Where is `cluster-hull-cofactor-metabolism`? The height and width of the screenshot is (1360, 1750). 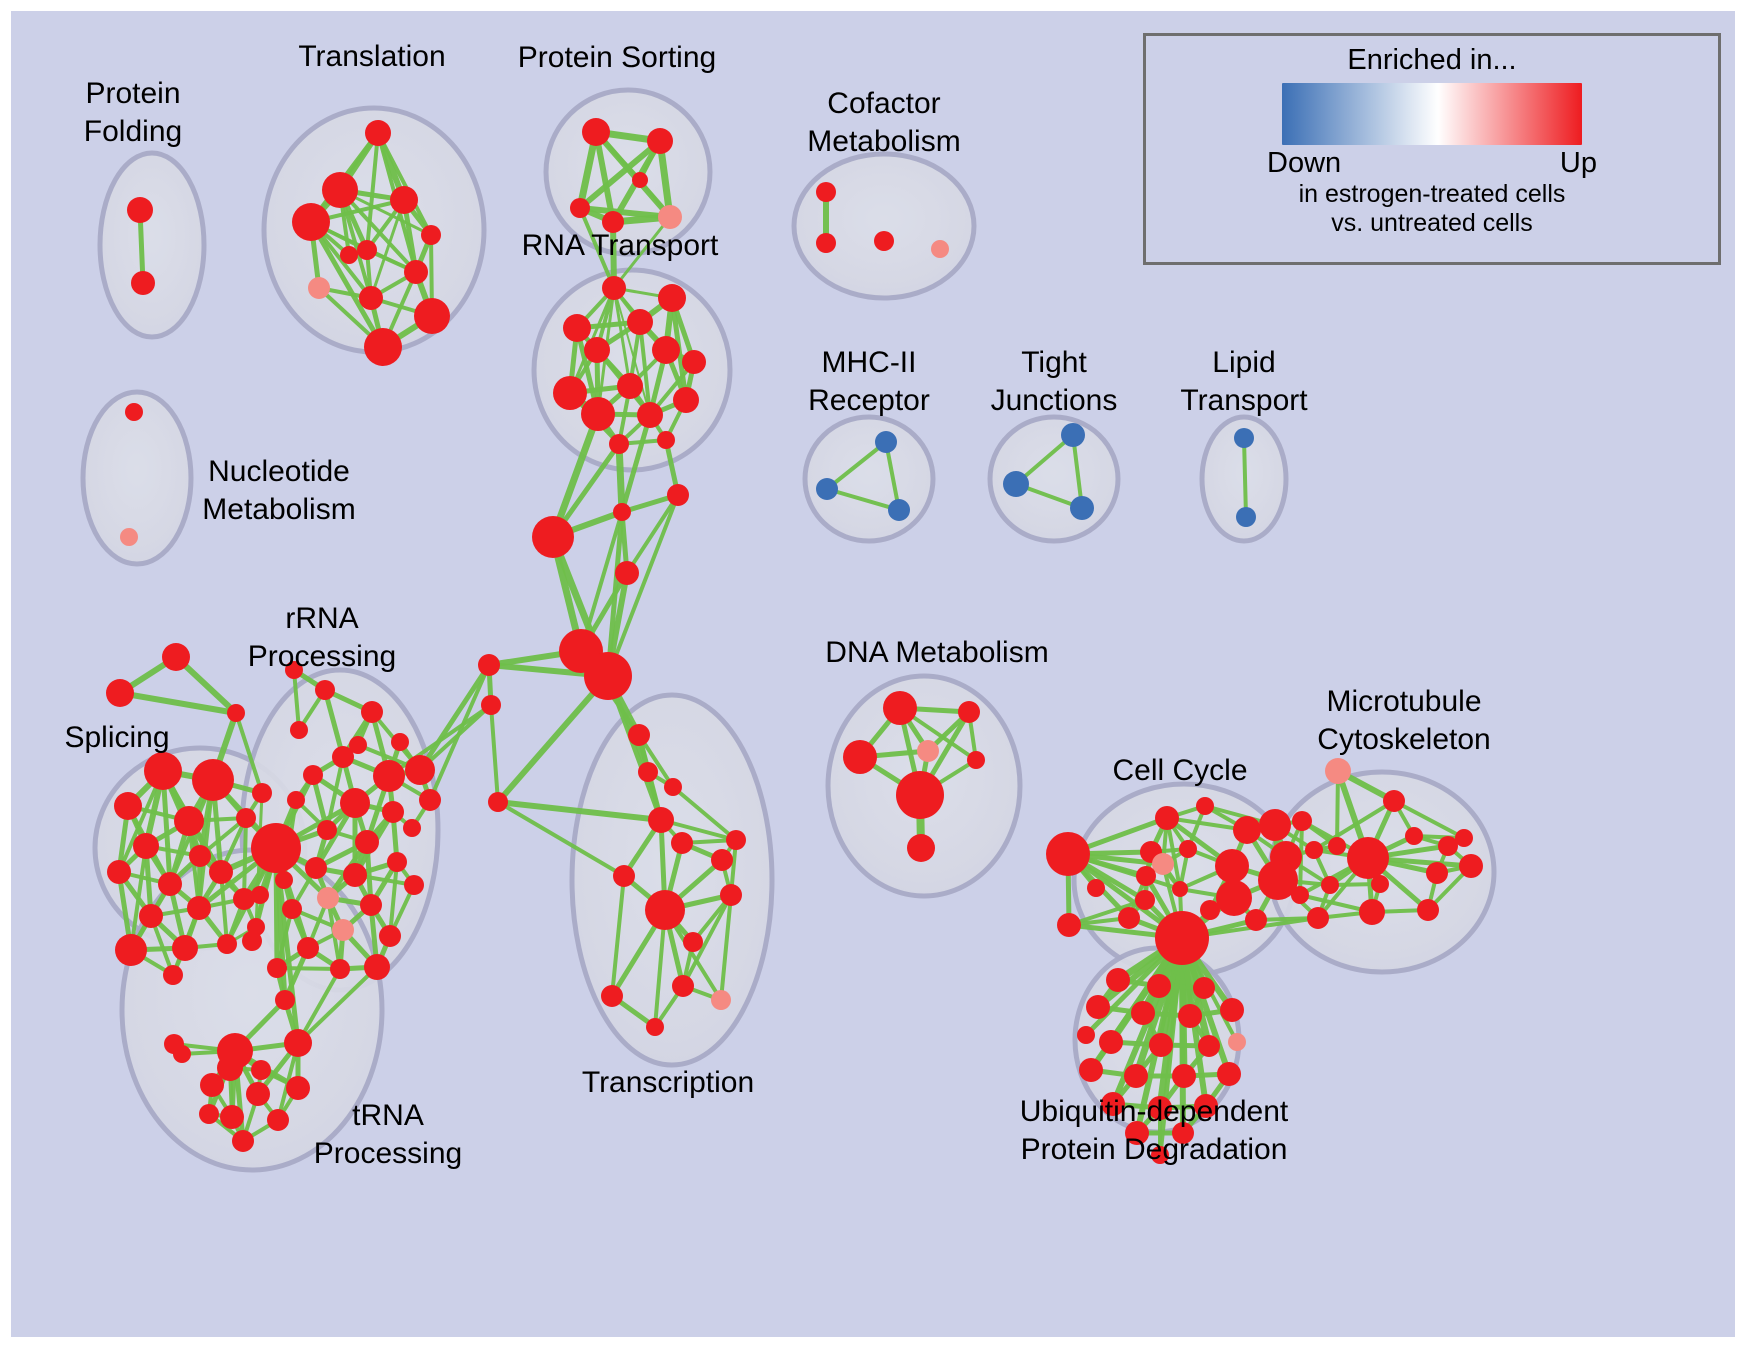 cluster-hull-cofactor-metabolism is located at coordinates (884, 226).